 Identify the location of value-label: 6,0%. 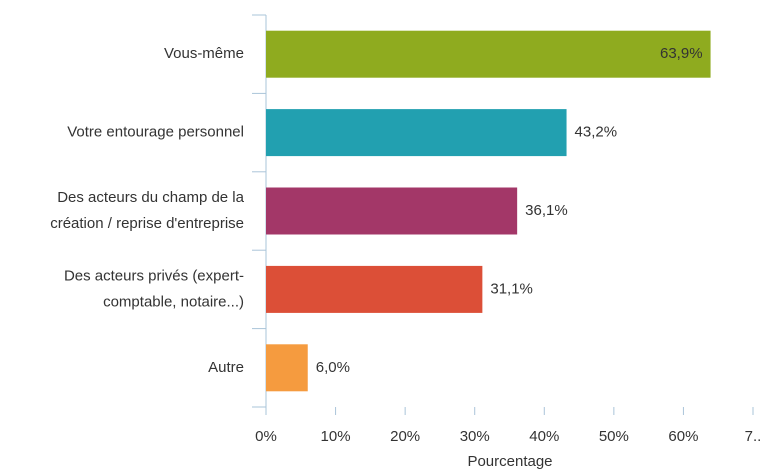
(333, 367).